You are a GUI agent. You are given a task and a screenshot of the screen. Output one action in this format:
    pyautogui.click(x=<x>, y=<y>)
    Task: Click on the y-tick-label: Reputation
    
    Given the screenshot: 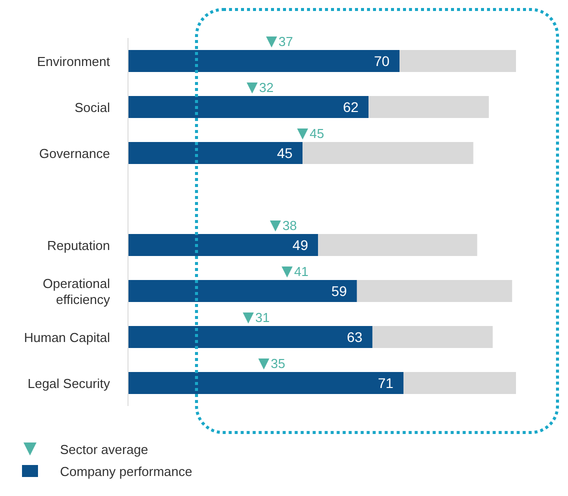 What is the action you would take?
    pyautogui.click(x=78, y=245)
    